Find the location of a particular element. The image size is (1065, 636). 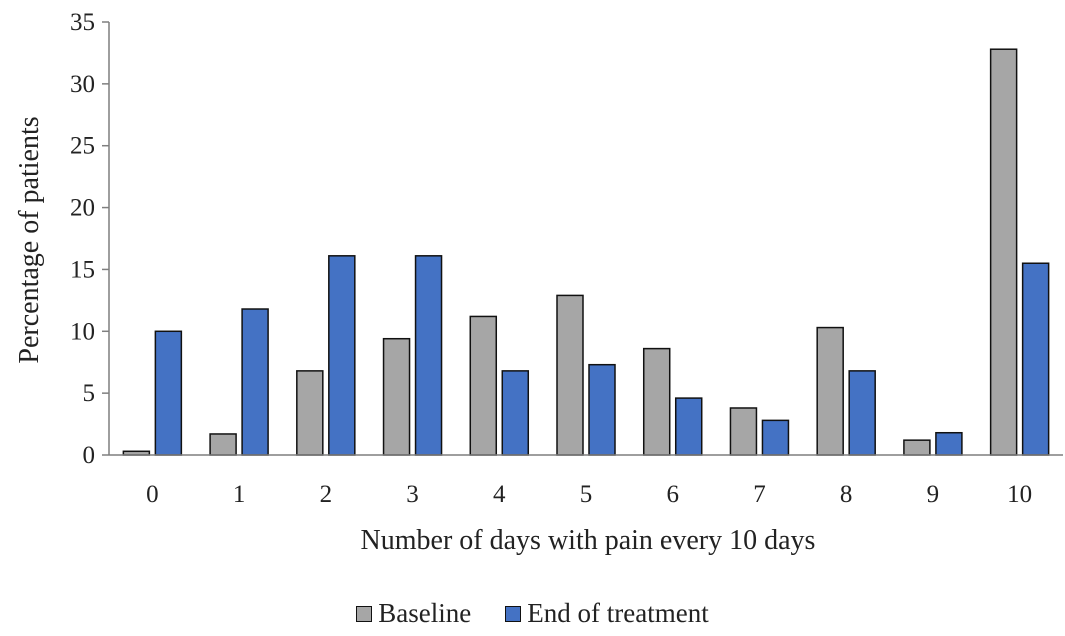

x-tick-label: 7 is located at coordinates (759, 494).